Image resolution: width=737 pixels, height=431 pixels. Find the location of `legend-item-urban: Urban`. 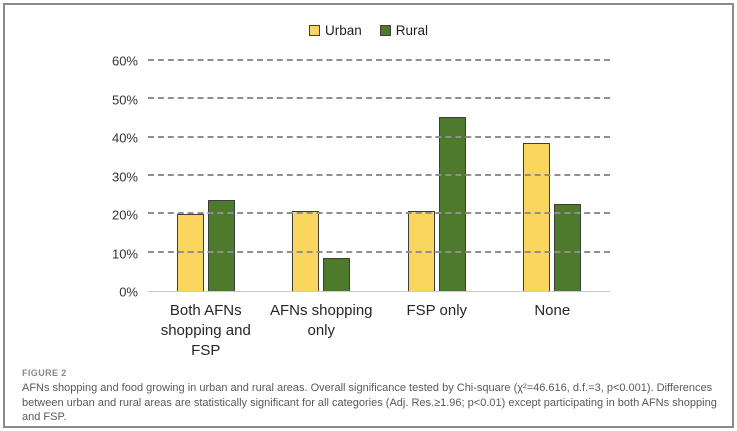

legend-item-urban: Urban is located at coordinates (335, 30).